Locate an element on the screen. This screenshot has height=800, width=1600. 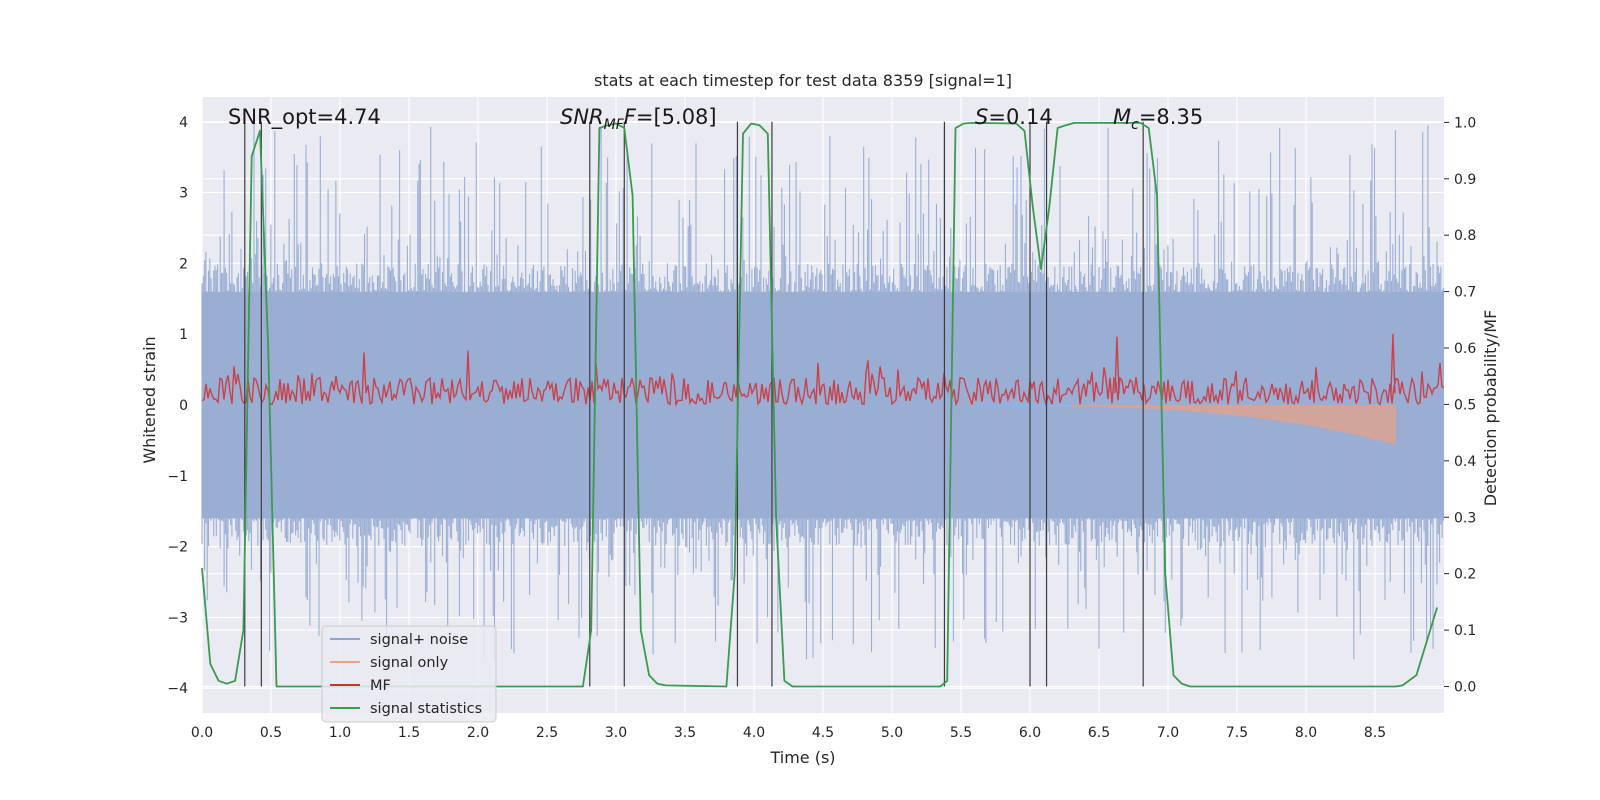
legend-label-noise: signal+ noise is located at coordinates (419, 640).